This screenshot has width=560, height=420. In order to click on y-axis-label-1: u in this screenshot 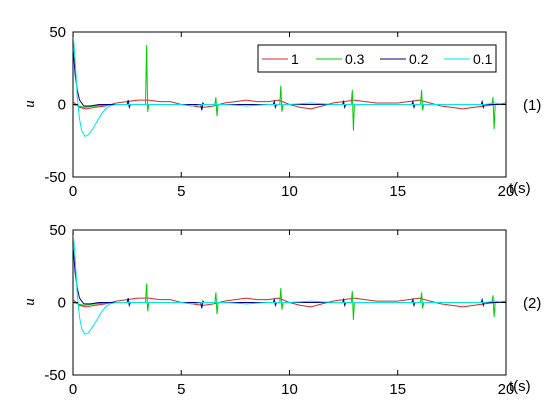, I will do `click(30, 104)`.